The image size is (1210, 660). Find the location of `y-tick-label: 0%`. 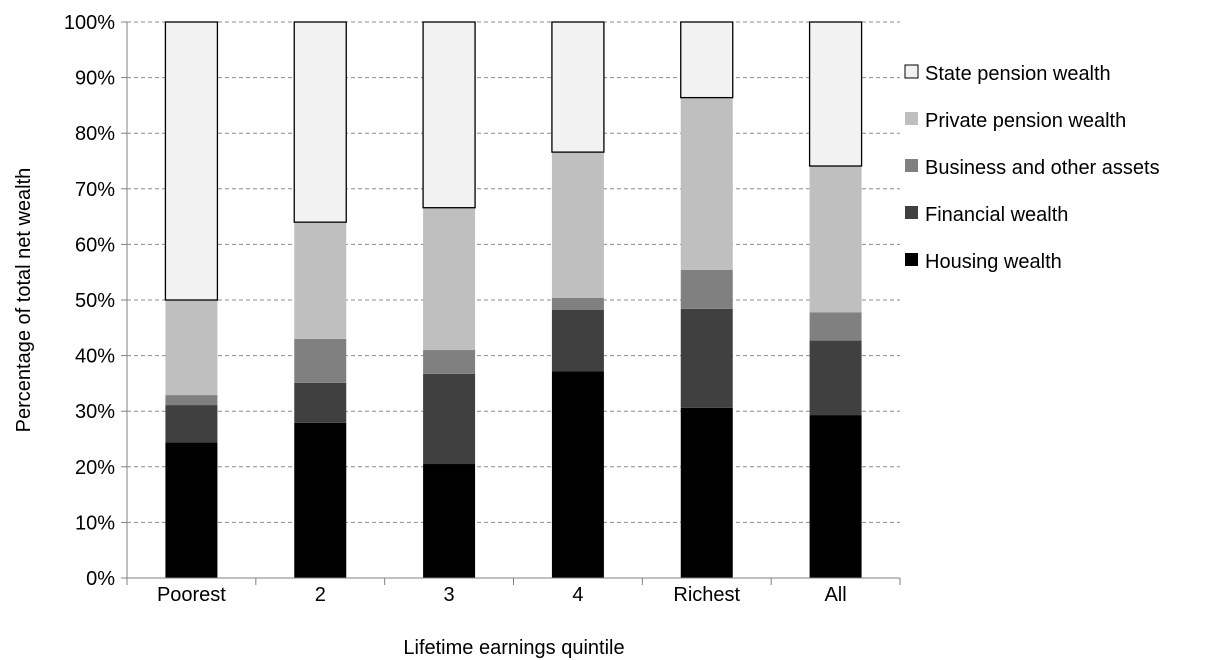

y-tick-label: 0% is located at coordinates (100, 579).